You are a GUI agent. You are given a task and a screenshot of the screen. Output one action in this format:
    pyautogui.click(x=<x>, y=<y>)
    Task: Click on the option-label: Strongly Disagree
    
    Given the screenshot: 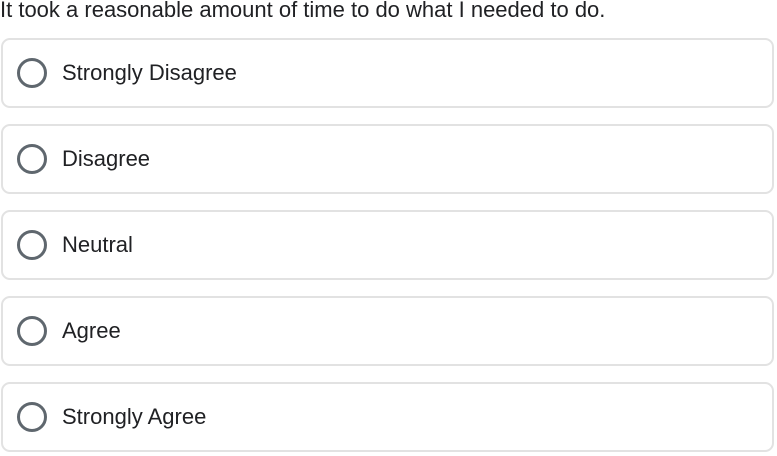 What is the action you would take?
    pyautogui.click(x=149, y=72)
    